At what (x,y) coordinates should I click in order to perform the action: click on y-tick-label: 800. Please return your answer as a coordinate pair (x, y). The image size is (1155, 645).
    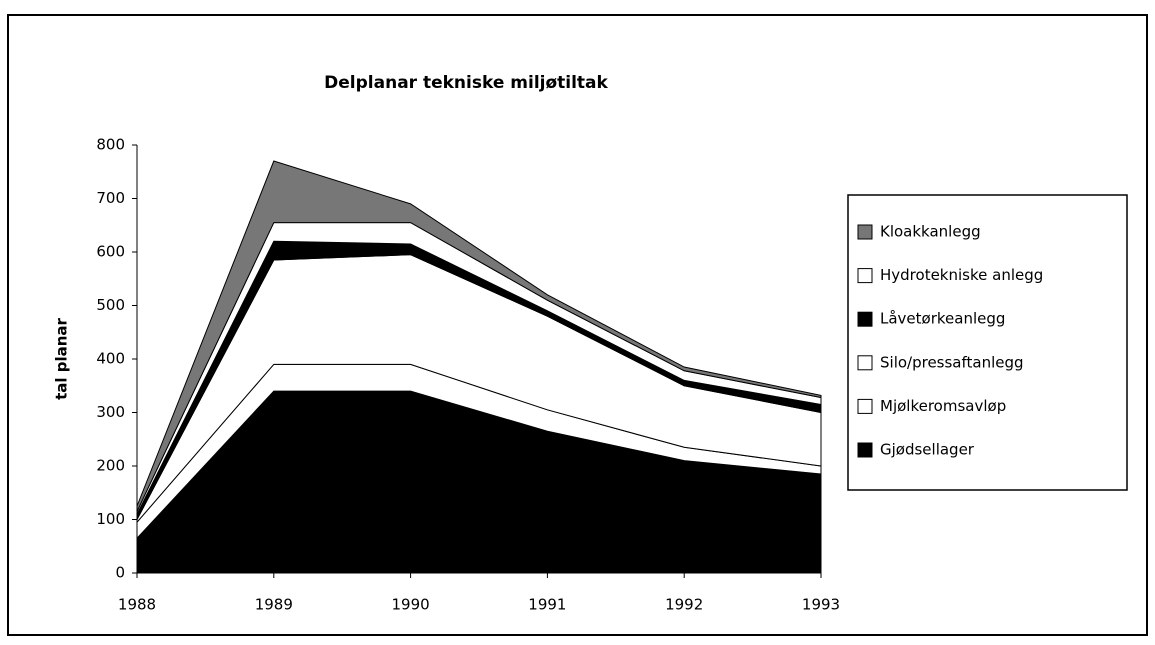
    Looking at the image, I should click on (110, 145).